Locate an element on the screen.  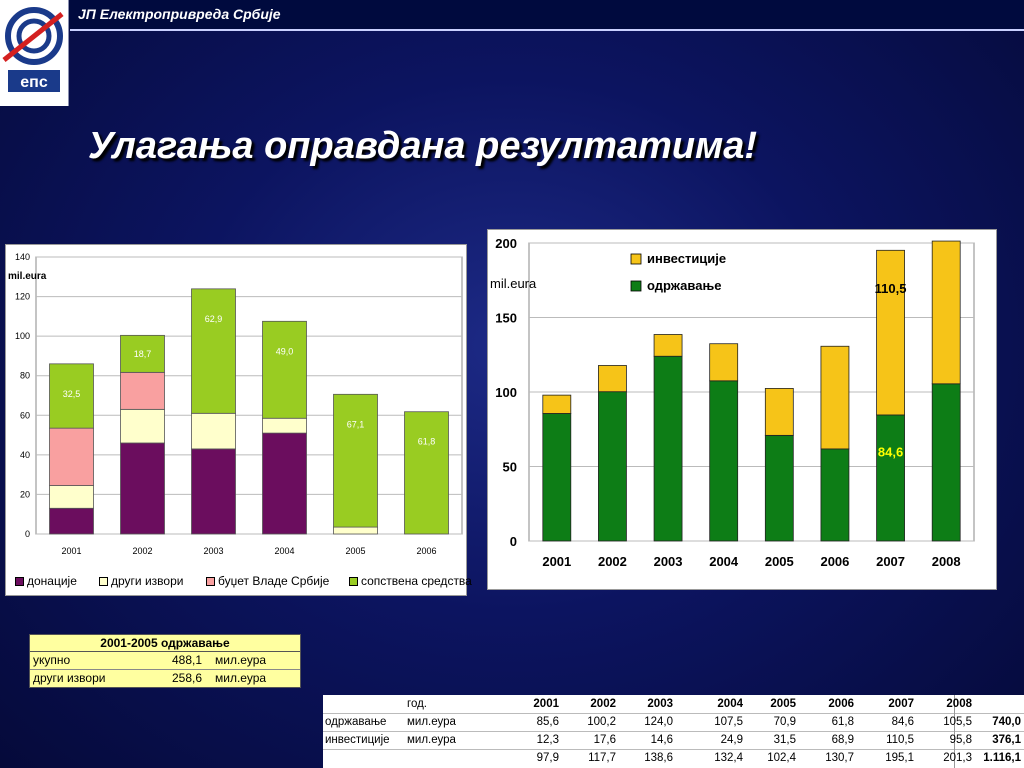
summary-title: 2001-2005 одржавање is located at coordinates (165, 643).